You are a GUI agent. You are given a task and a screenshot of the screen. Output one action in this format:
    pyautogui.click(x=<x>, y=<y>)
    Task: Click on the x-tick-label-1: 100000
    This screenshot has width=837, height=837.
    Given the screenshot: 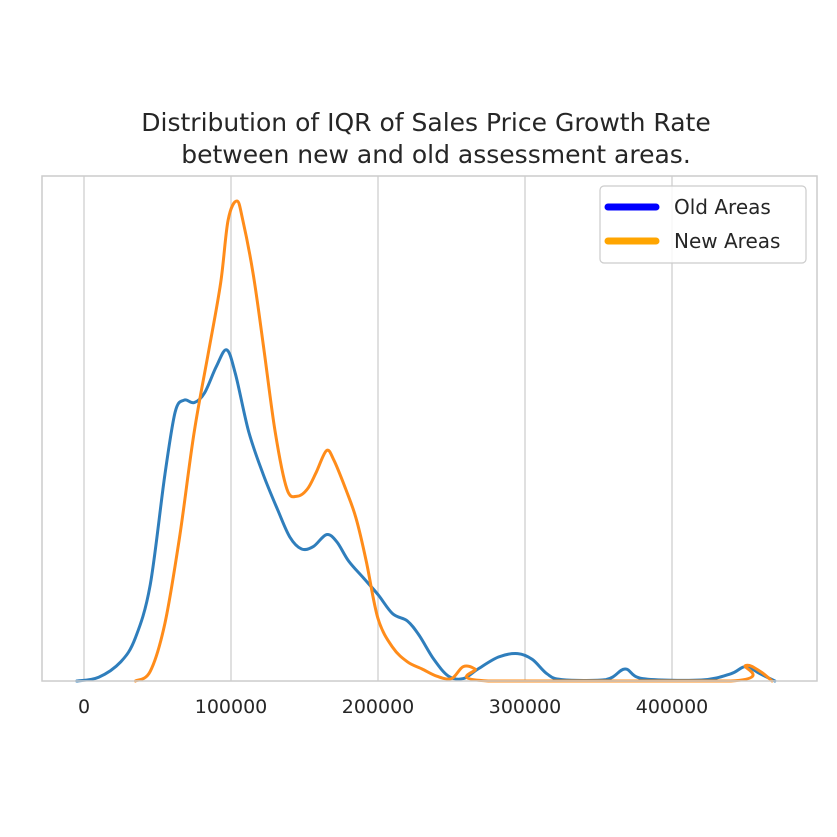 What is the action you would take?
    pyautogui.click(x=231, y=707)
    